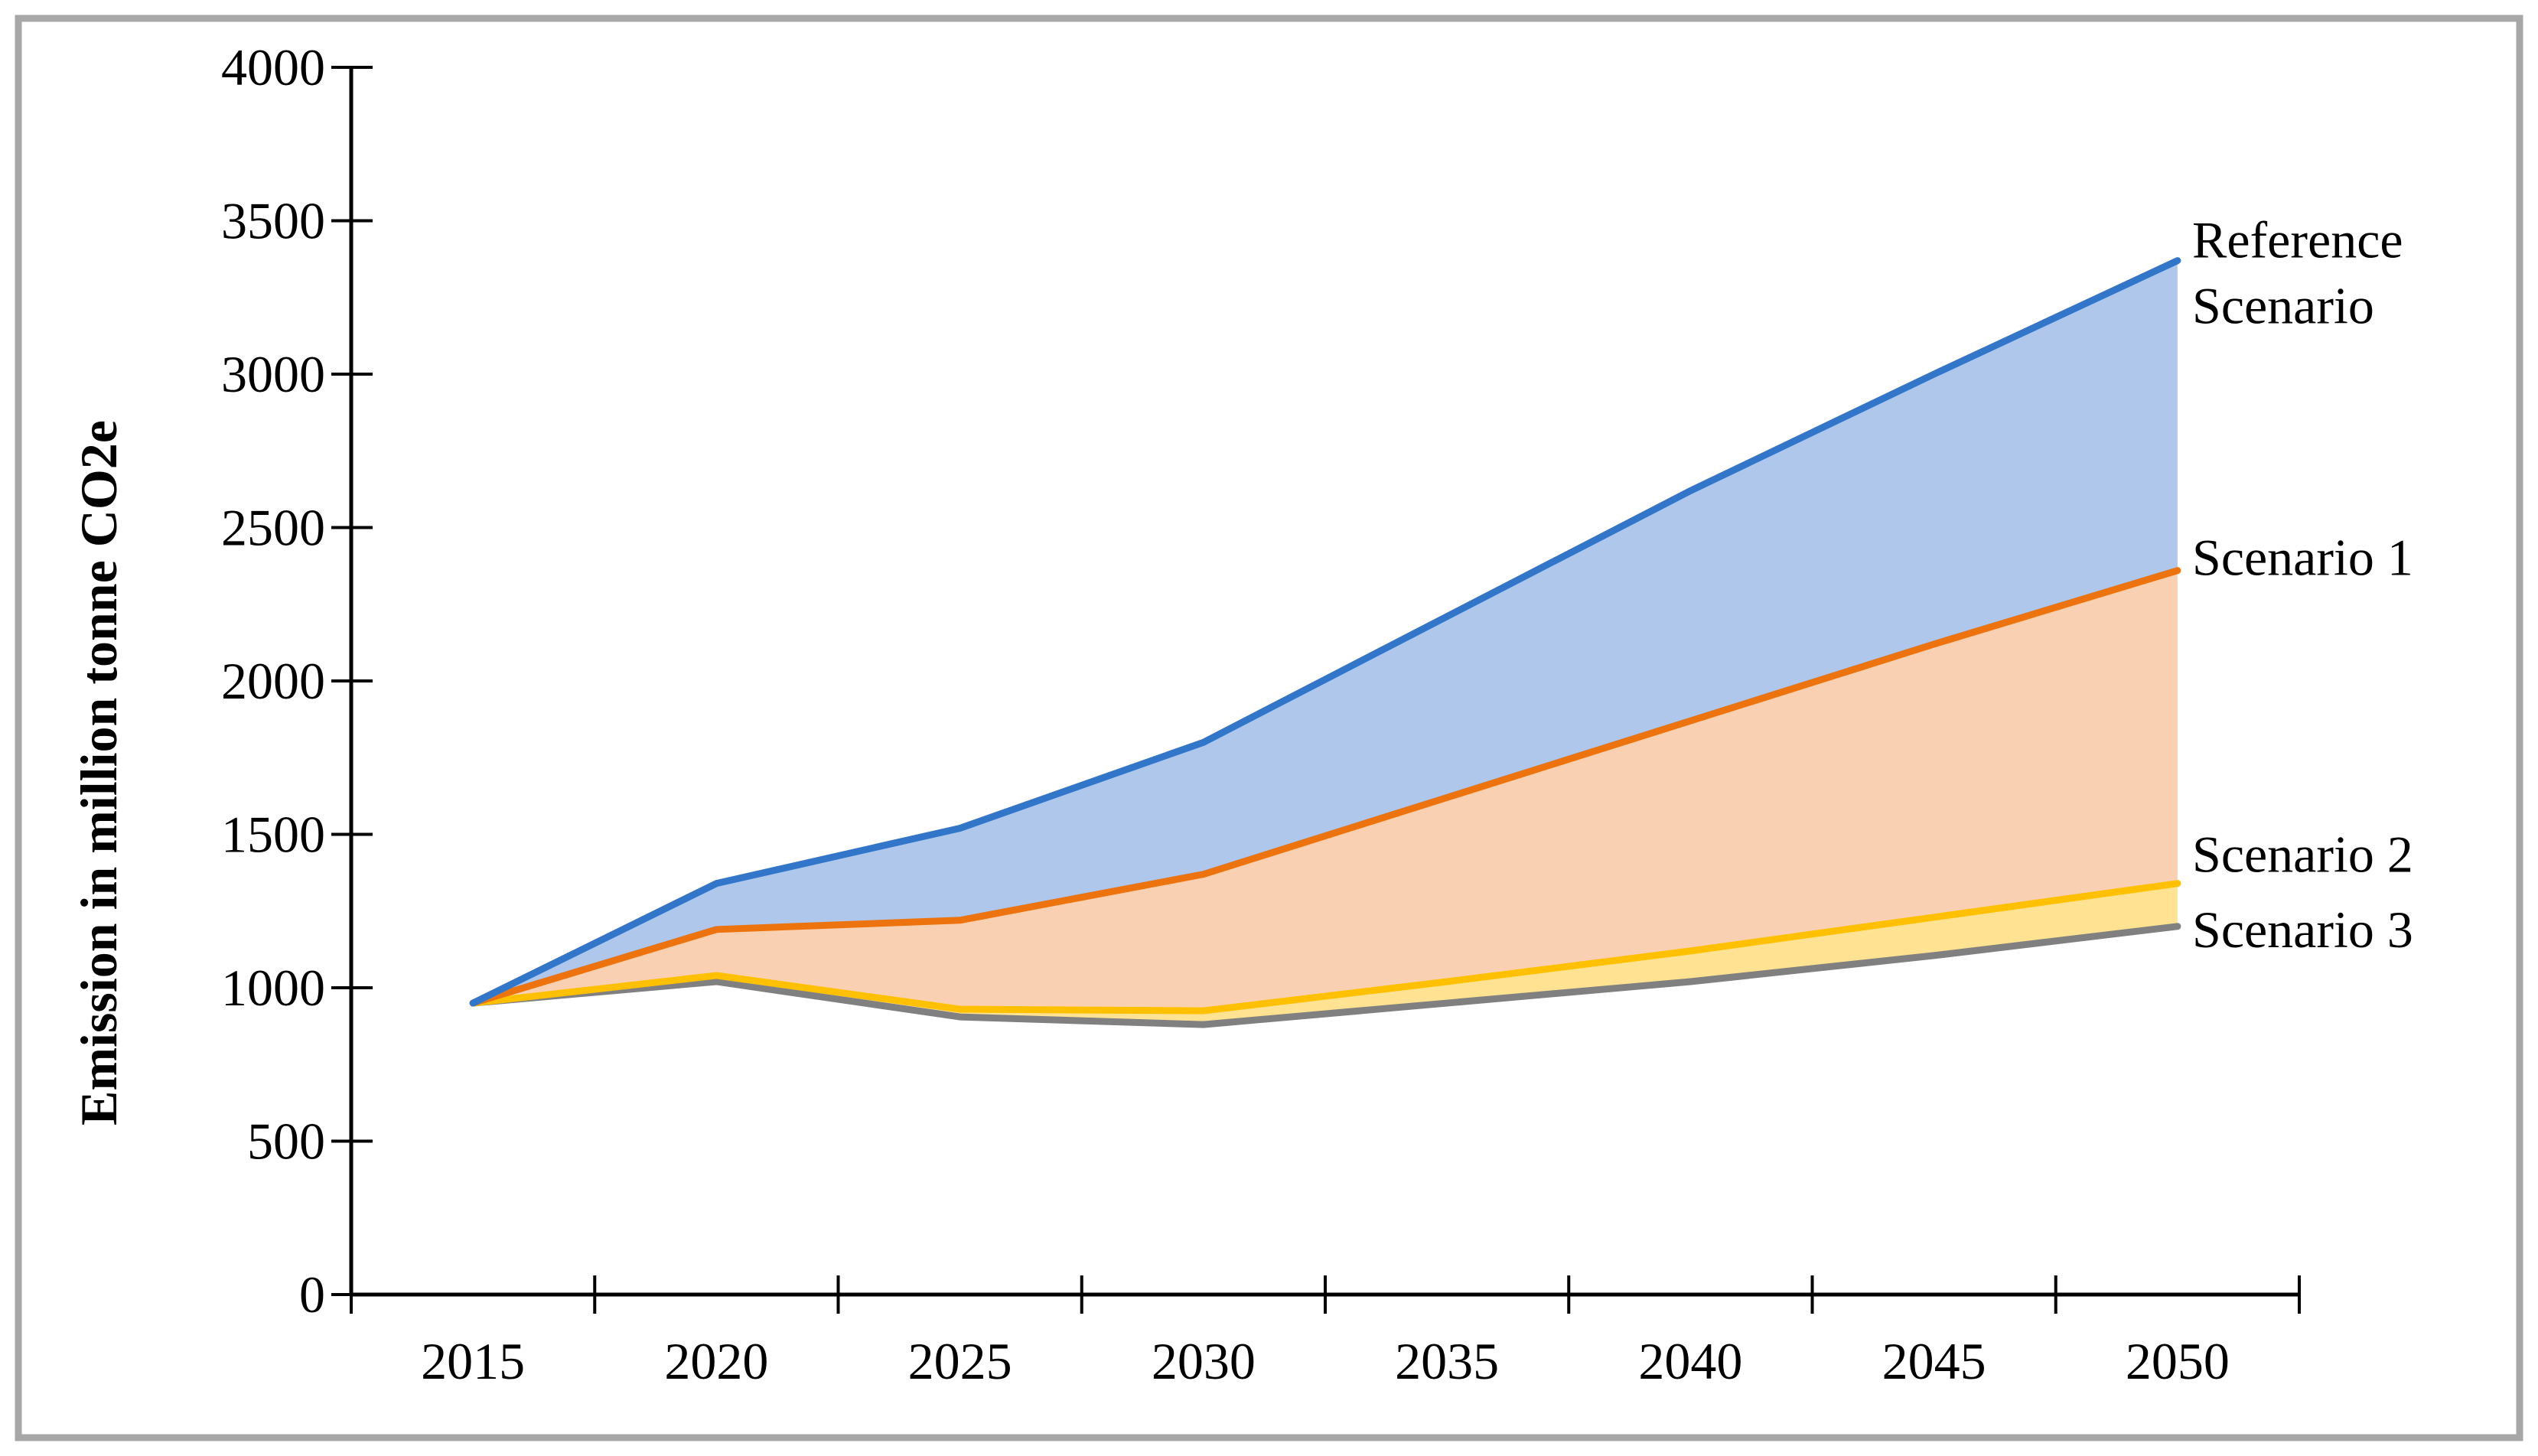 The width and height of the screenshot is (2538, 1456). Describe the element at coordinates (1325, 1361) in the screenshot. I see `x-axis-year-labels: 2015 2020 2025 2030 2035 2040 2045 2050` at that location.